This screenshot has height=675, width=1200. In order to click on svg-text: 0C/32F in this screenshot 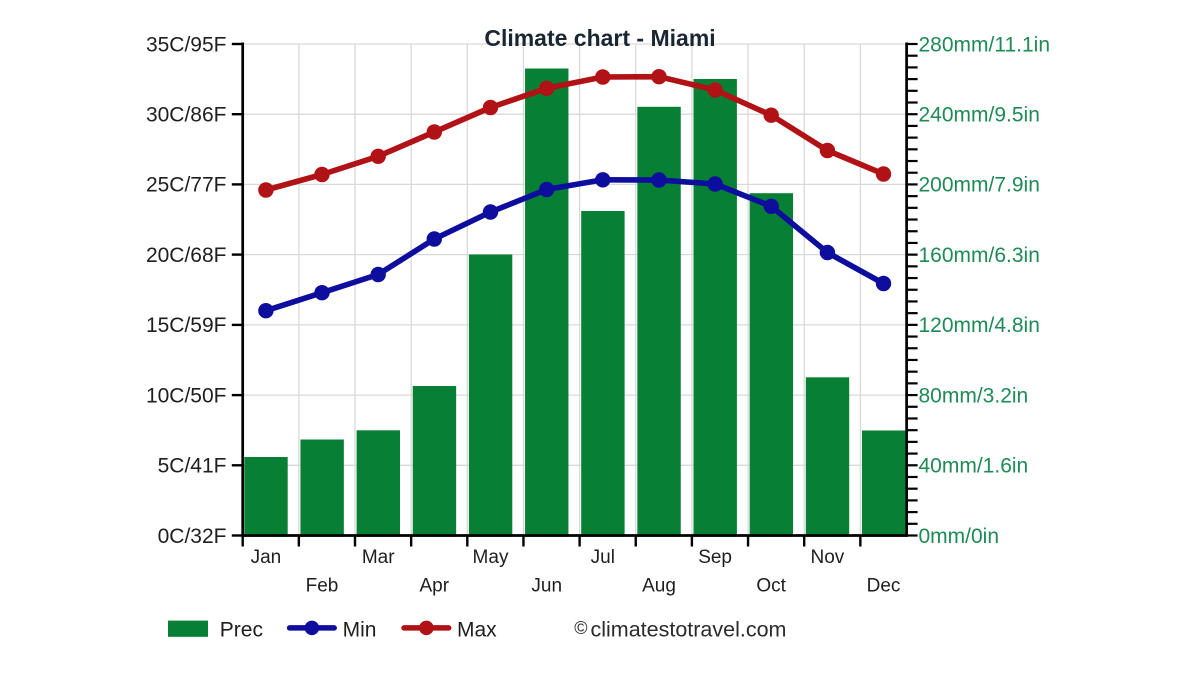, I will do `click(192, 536)`.